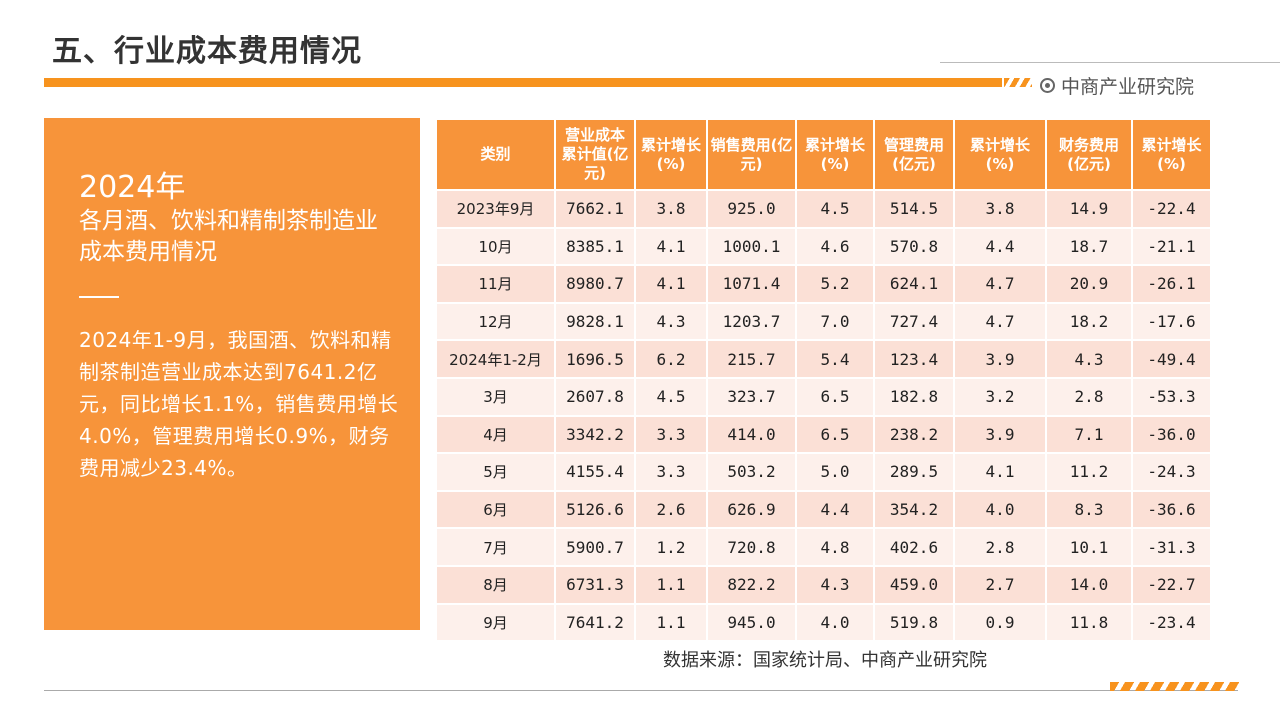  I want to click on title-bar-stripes, so click(1018, 82).